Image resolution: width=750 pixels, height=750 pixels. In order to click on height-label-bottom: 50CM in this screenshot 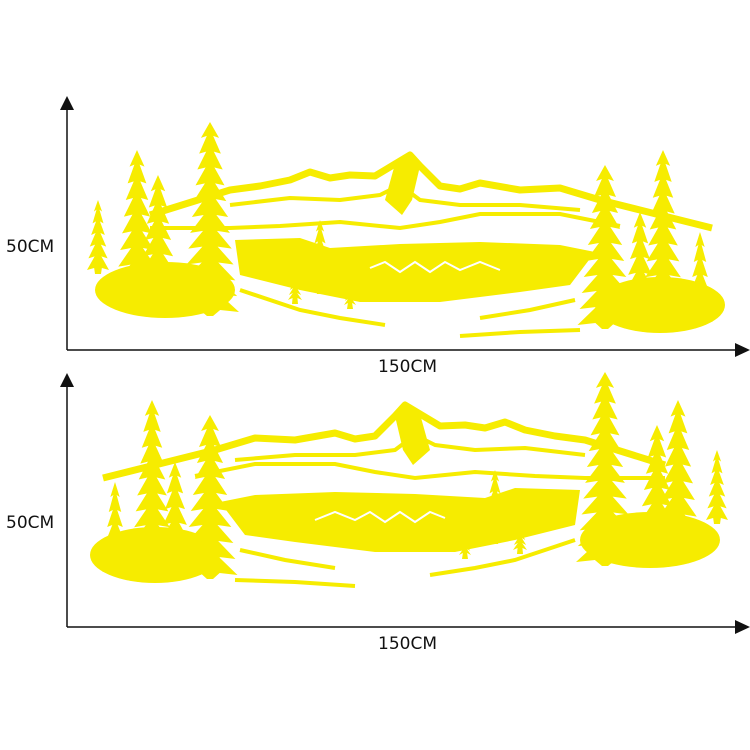, I will do `click(30, 523)`.